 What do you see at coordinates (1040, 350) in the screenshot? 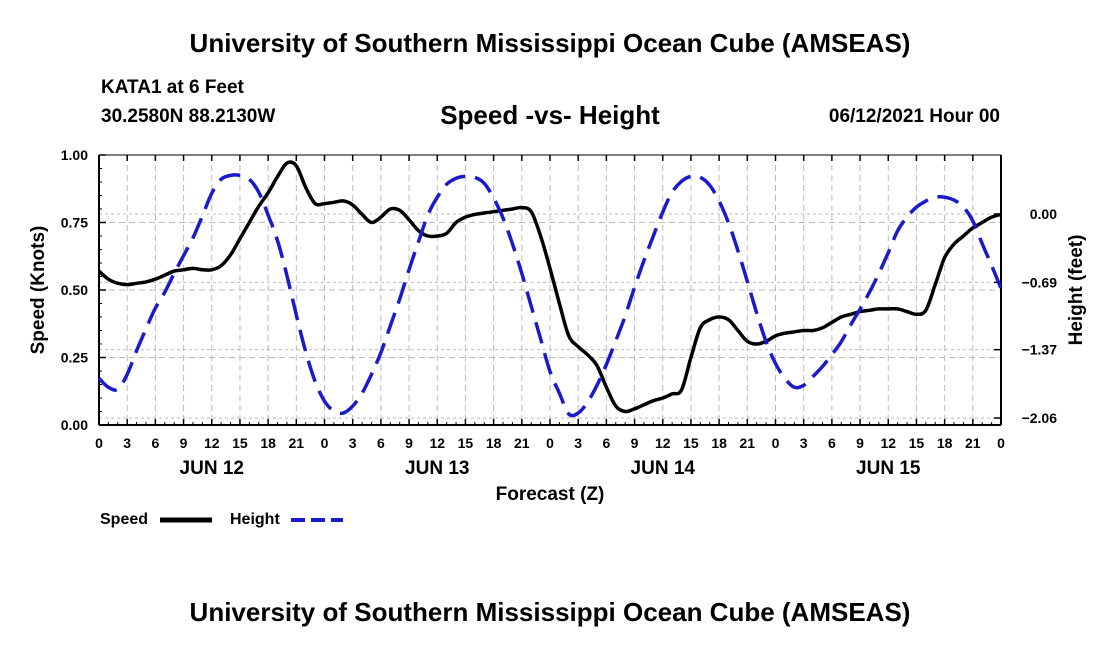
I see `y2-tick-label: −1.37` at bounding box center [1040, 350].